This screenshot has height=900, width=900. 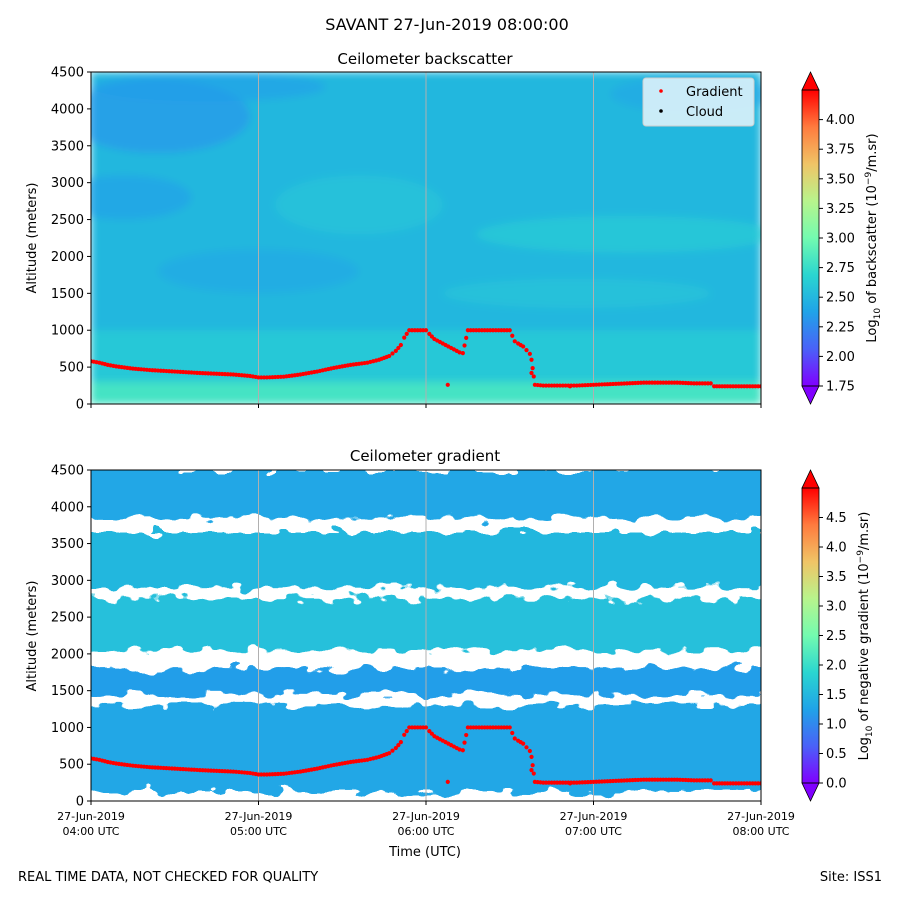 What do you see at coordinates (840, 357) in the screenshot?
I see `colorbar-tick-label: 2.00` at bounding box center [840, 357].